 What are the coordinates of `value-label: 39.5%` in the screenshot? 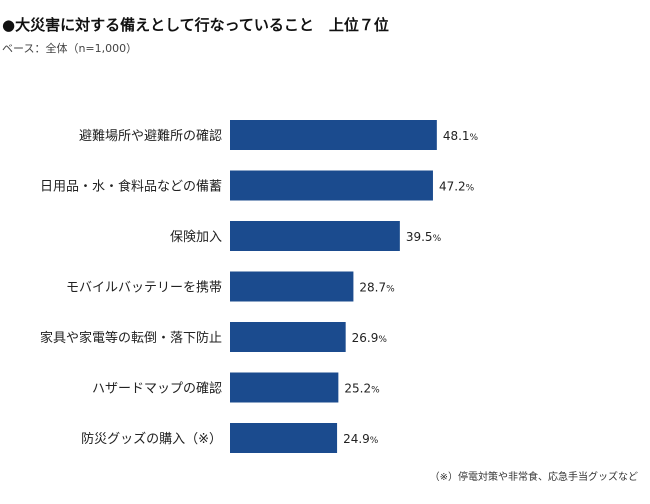 It's located at (424, 237).